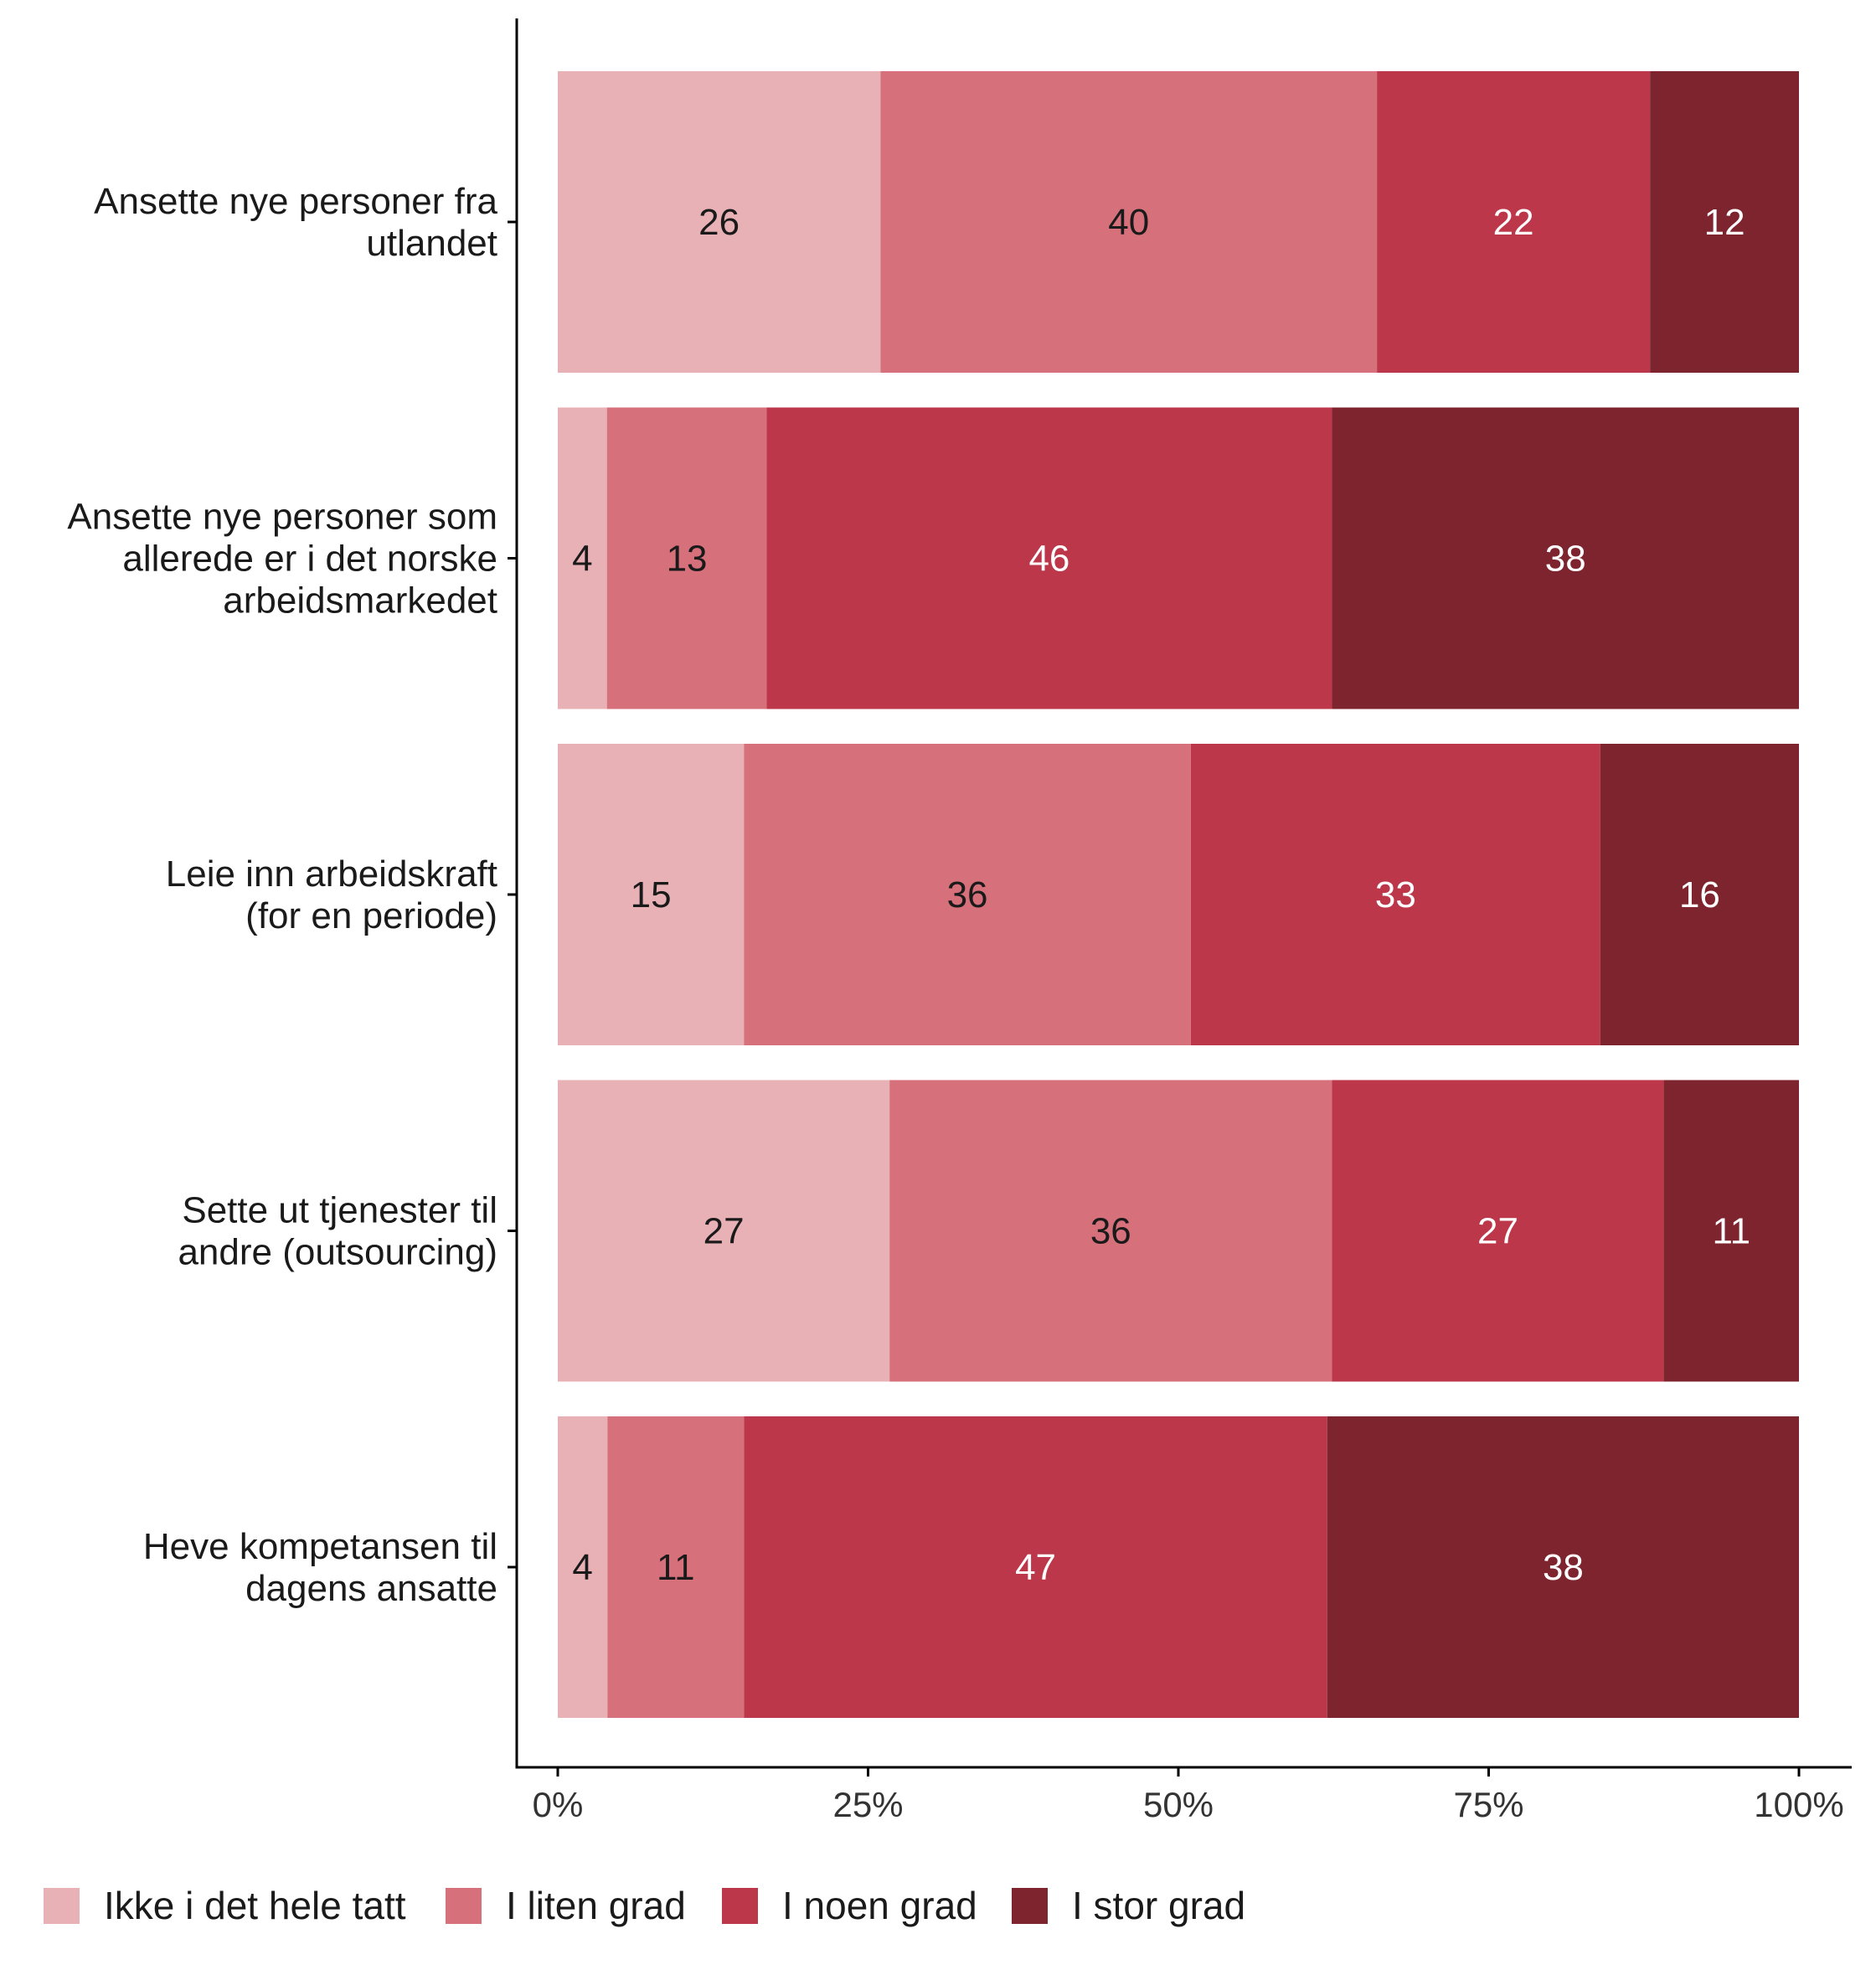 The height and width of the screenshot is (1970, 1876). I want to click on bar-value-label: 46, so click(1048, 559).